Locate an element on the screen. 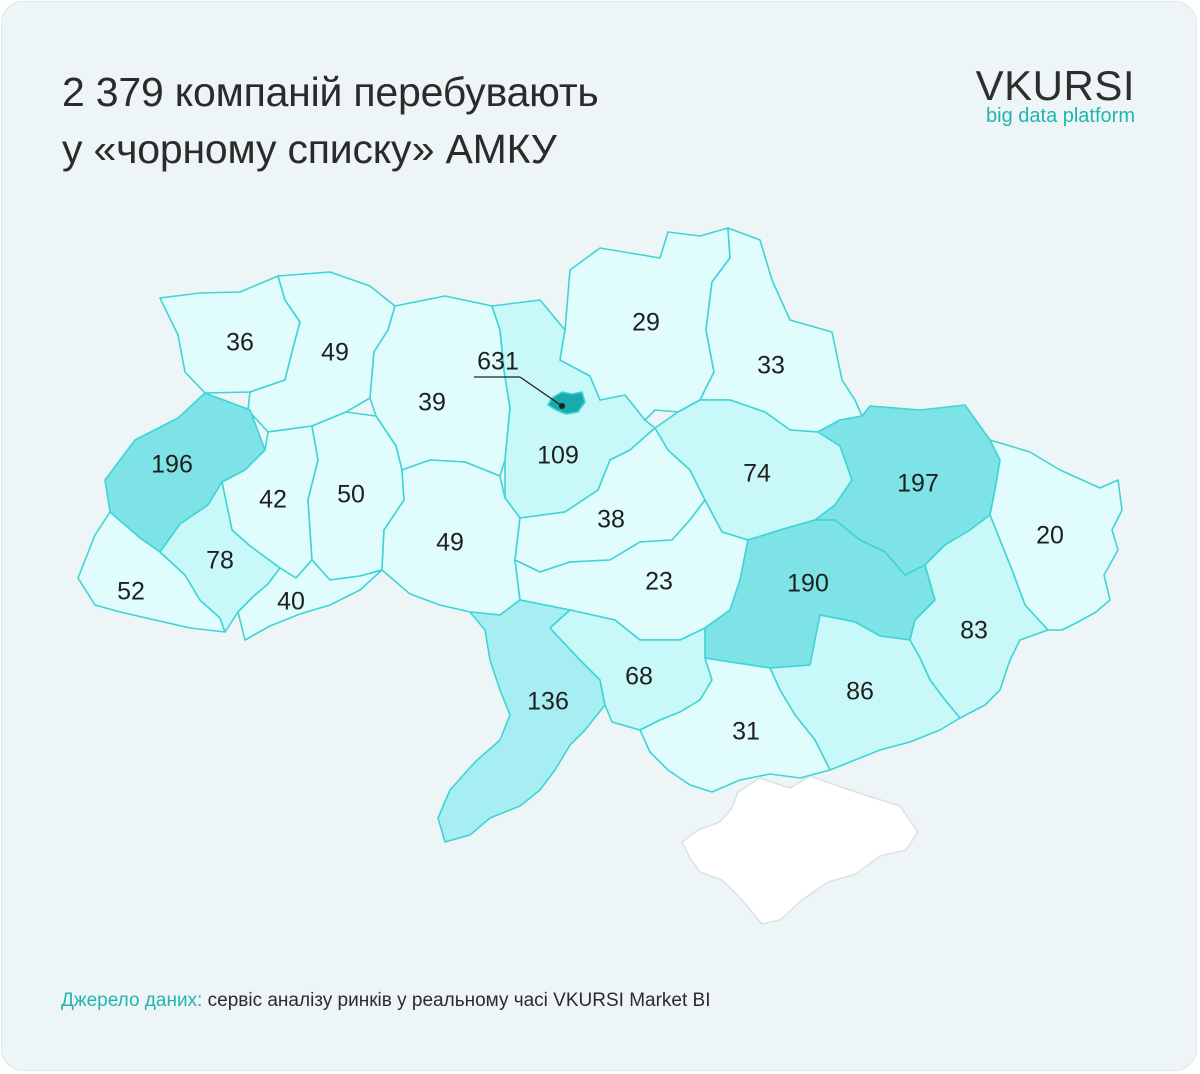 Image resolution: width=1200 pixels, height=1074 pixels. value-label-cherkasy: 38 is located at coordinates (611, 520).